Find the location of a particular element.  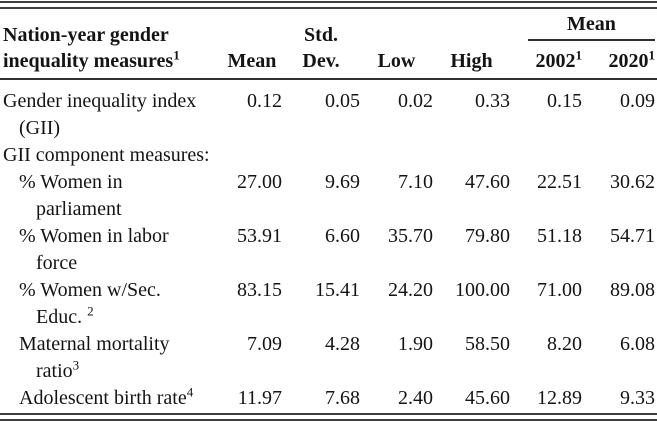

row-label-line1: Gender inequality index is located at coordinates (100, 101).